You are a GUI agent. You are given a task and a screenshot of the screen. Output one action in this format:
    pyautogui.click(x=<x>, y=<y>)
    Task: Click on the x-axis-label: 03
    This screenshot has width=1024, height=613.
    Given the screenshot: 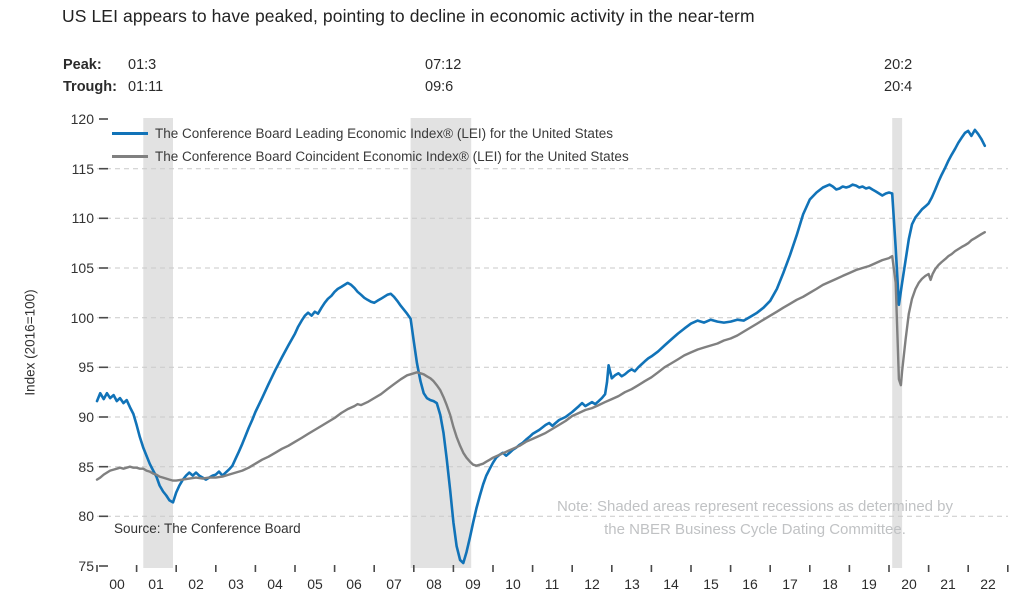 What is the action you would take?
    pyautogui.click(x=236, y=584)
    